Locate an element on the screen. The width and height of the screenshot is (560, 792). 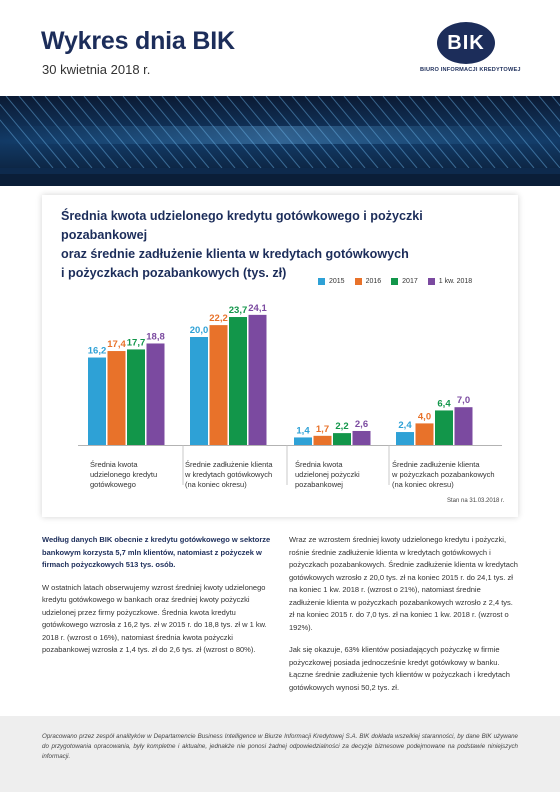
legend-item: 1 kw. 2018 is located at coordinates (450, 281).